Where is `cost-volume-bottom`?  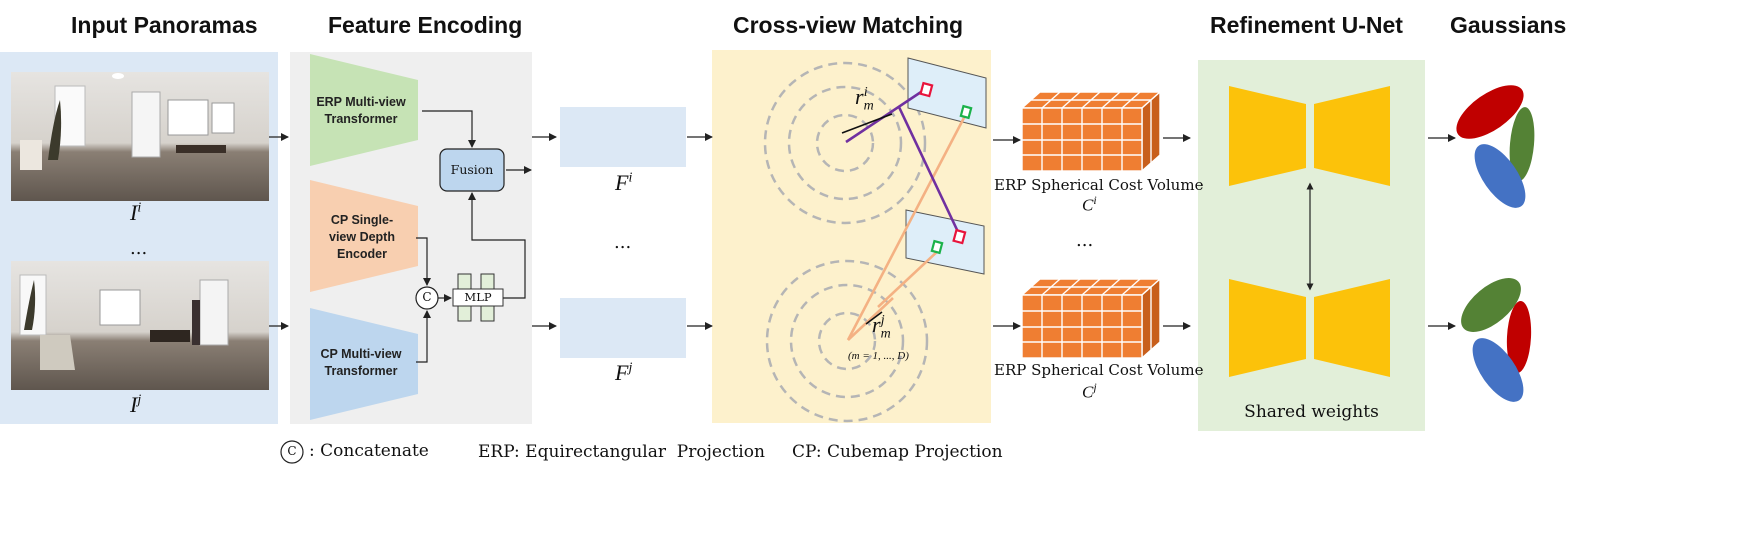 cost-volume-bottom is located at coordinates (1091, 318).